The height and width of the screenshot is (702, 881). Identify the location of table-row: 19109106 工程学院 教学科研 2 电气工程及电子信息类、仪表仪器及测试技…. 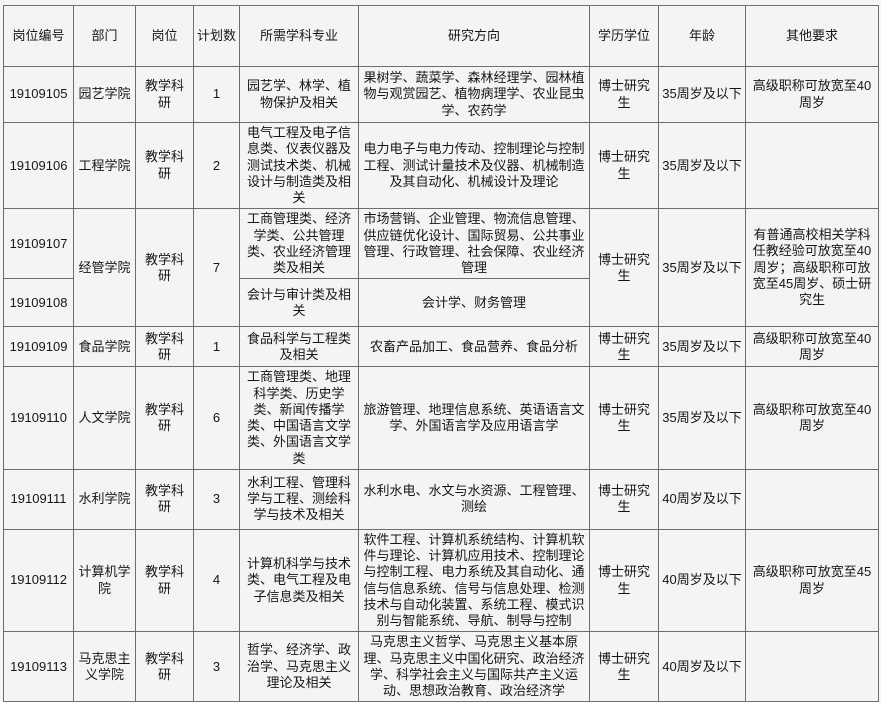
(441, 165).